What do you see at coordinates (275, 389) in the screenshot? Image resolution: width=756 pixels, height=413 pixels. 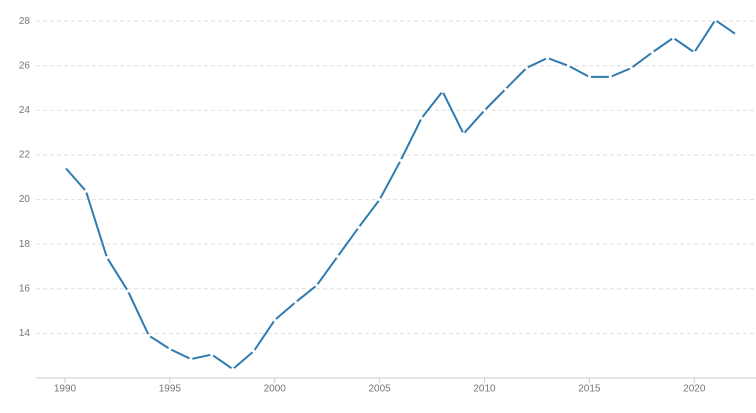 I see `x-tick-label: 2000` at bounding box center [275, 389].